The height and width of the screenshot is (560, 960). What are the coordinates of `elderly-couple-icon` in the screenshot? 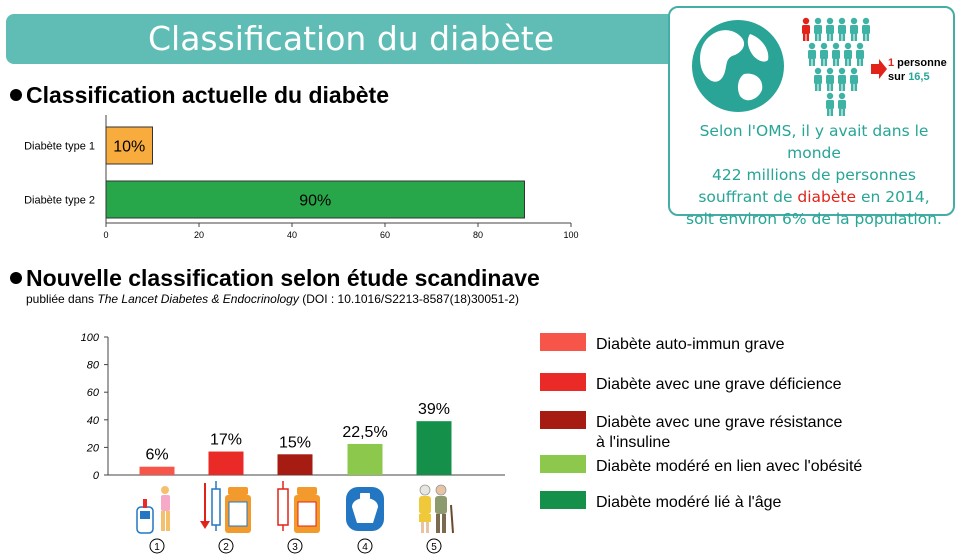 It's located at (436, 509).